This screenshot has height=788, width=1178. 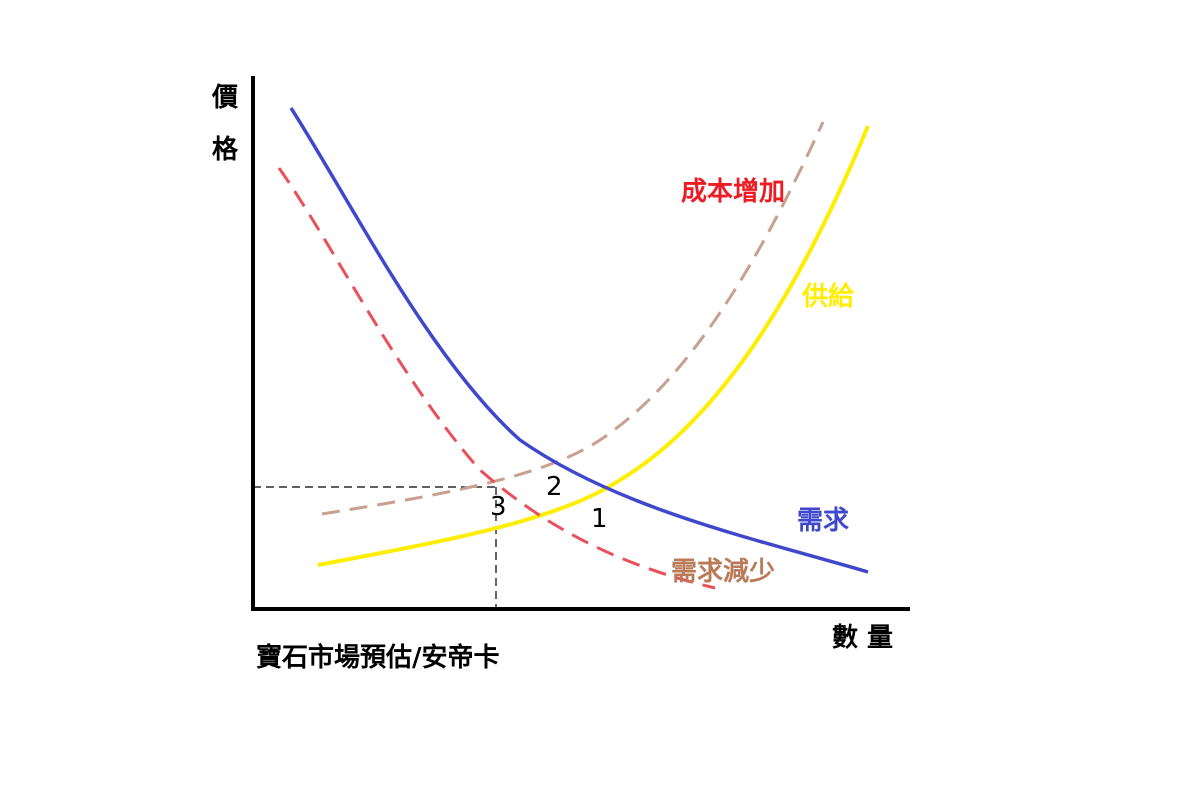 I want to click on y-axis-label-bottom: 格, so click(x=225, y=149).